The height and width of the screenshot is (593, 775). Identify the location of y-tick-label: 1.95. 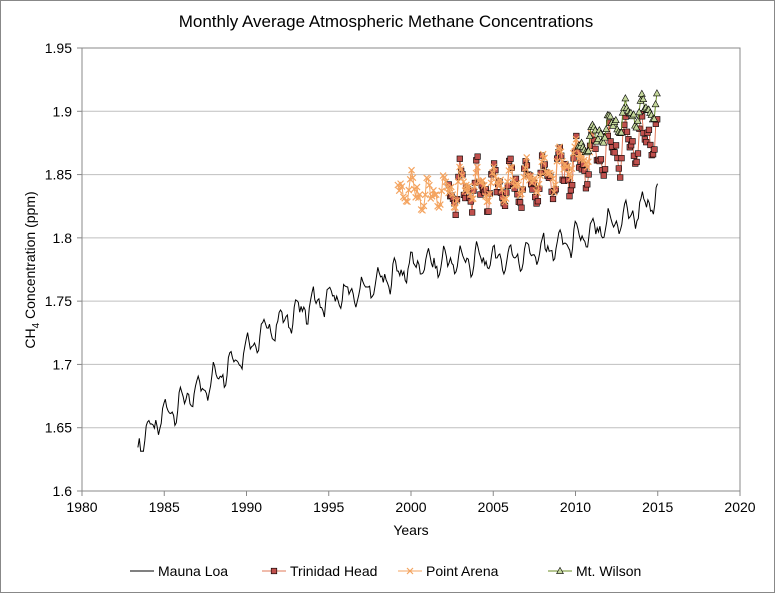
(58, 48).